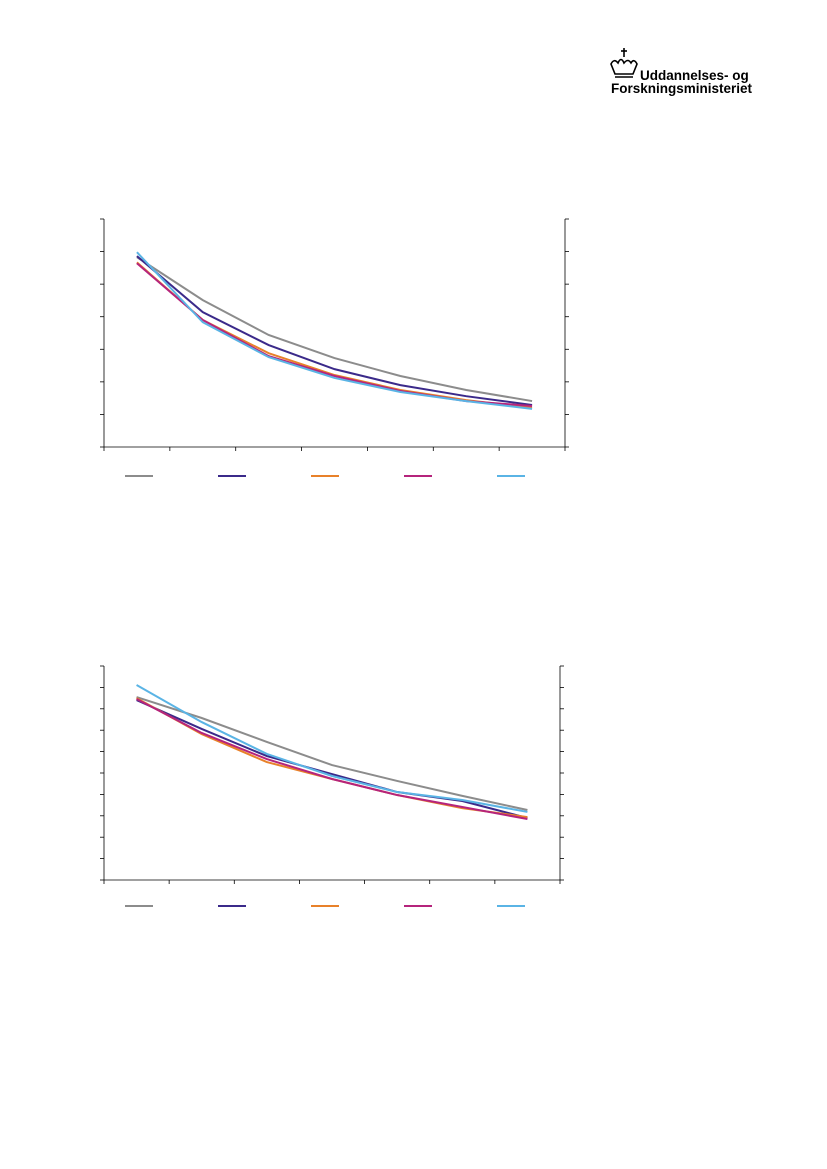  What do you see at coordinates (694, 75) in the screenshot?
I see `logo-text: Uddannelses- og` at bounding box center [694, 75].